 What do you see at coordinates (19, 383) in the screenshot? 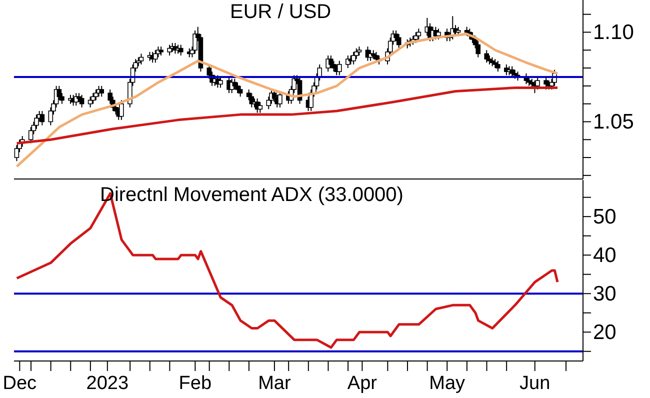
I see `x-tick-label: Dec` at bounding box center [19, 383].